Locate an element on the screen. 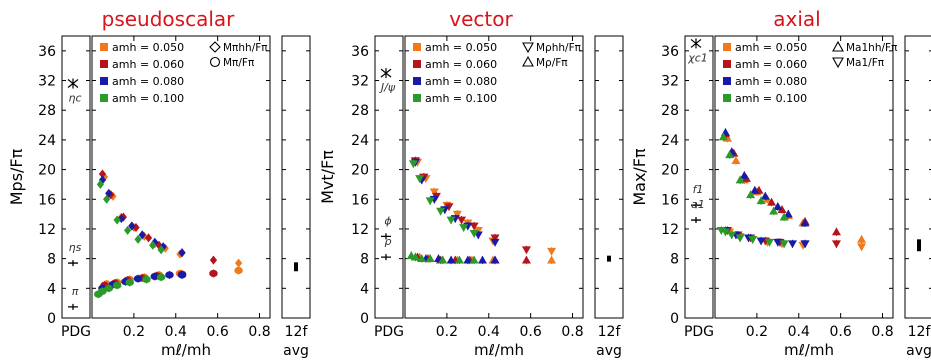  pdg-marker-label: ηs is located at coordinates (75, 247).